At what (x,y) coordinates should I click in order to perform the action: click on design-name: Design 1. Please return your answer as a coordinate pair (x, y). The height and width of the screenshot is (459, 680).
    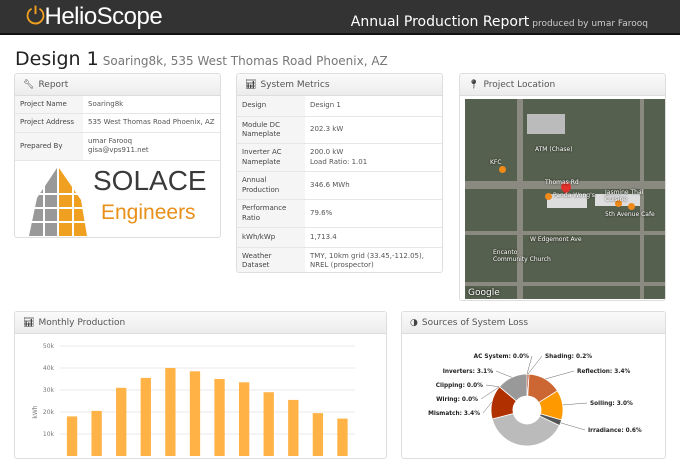
    Looking at the image, I should click on (57, 59).